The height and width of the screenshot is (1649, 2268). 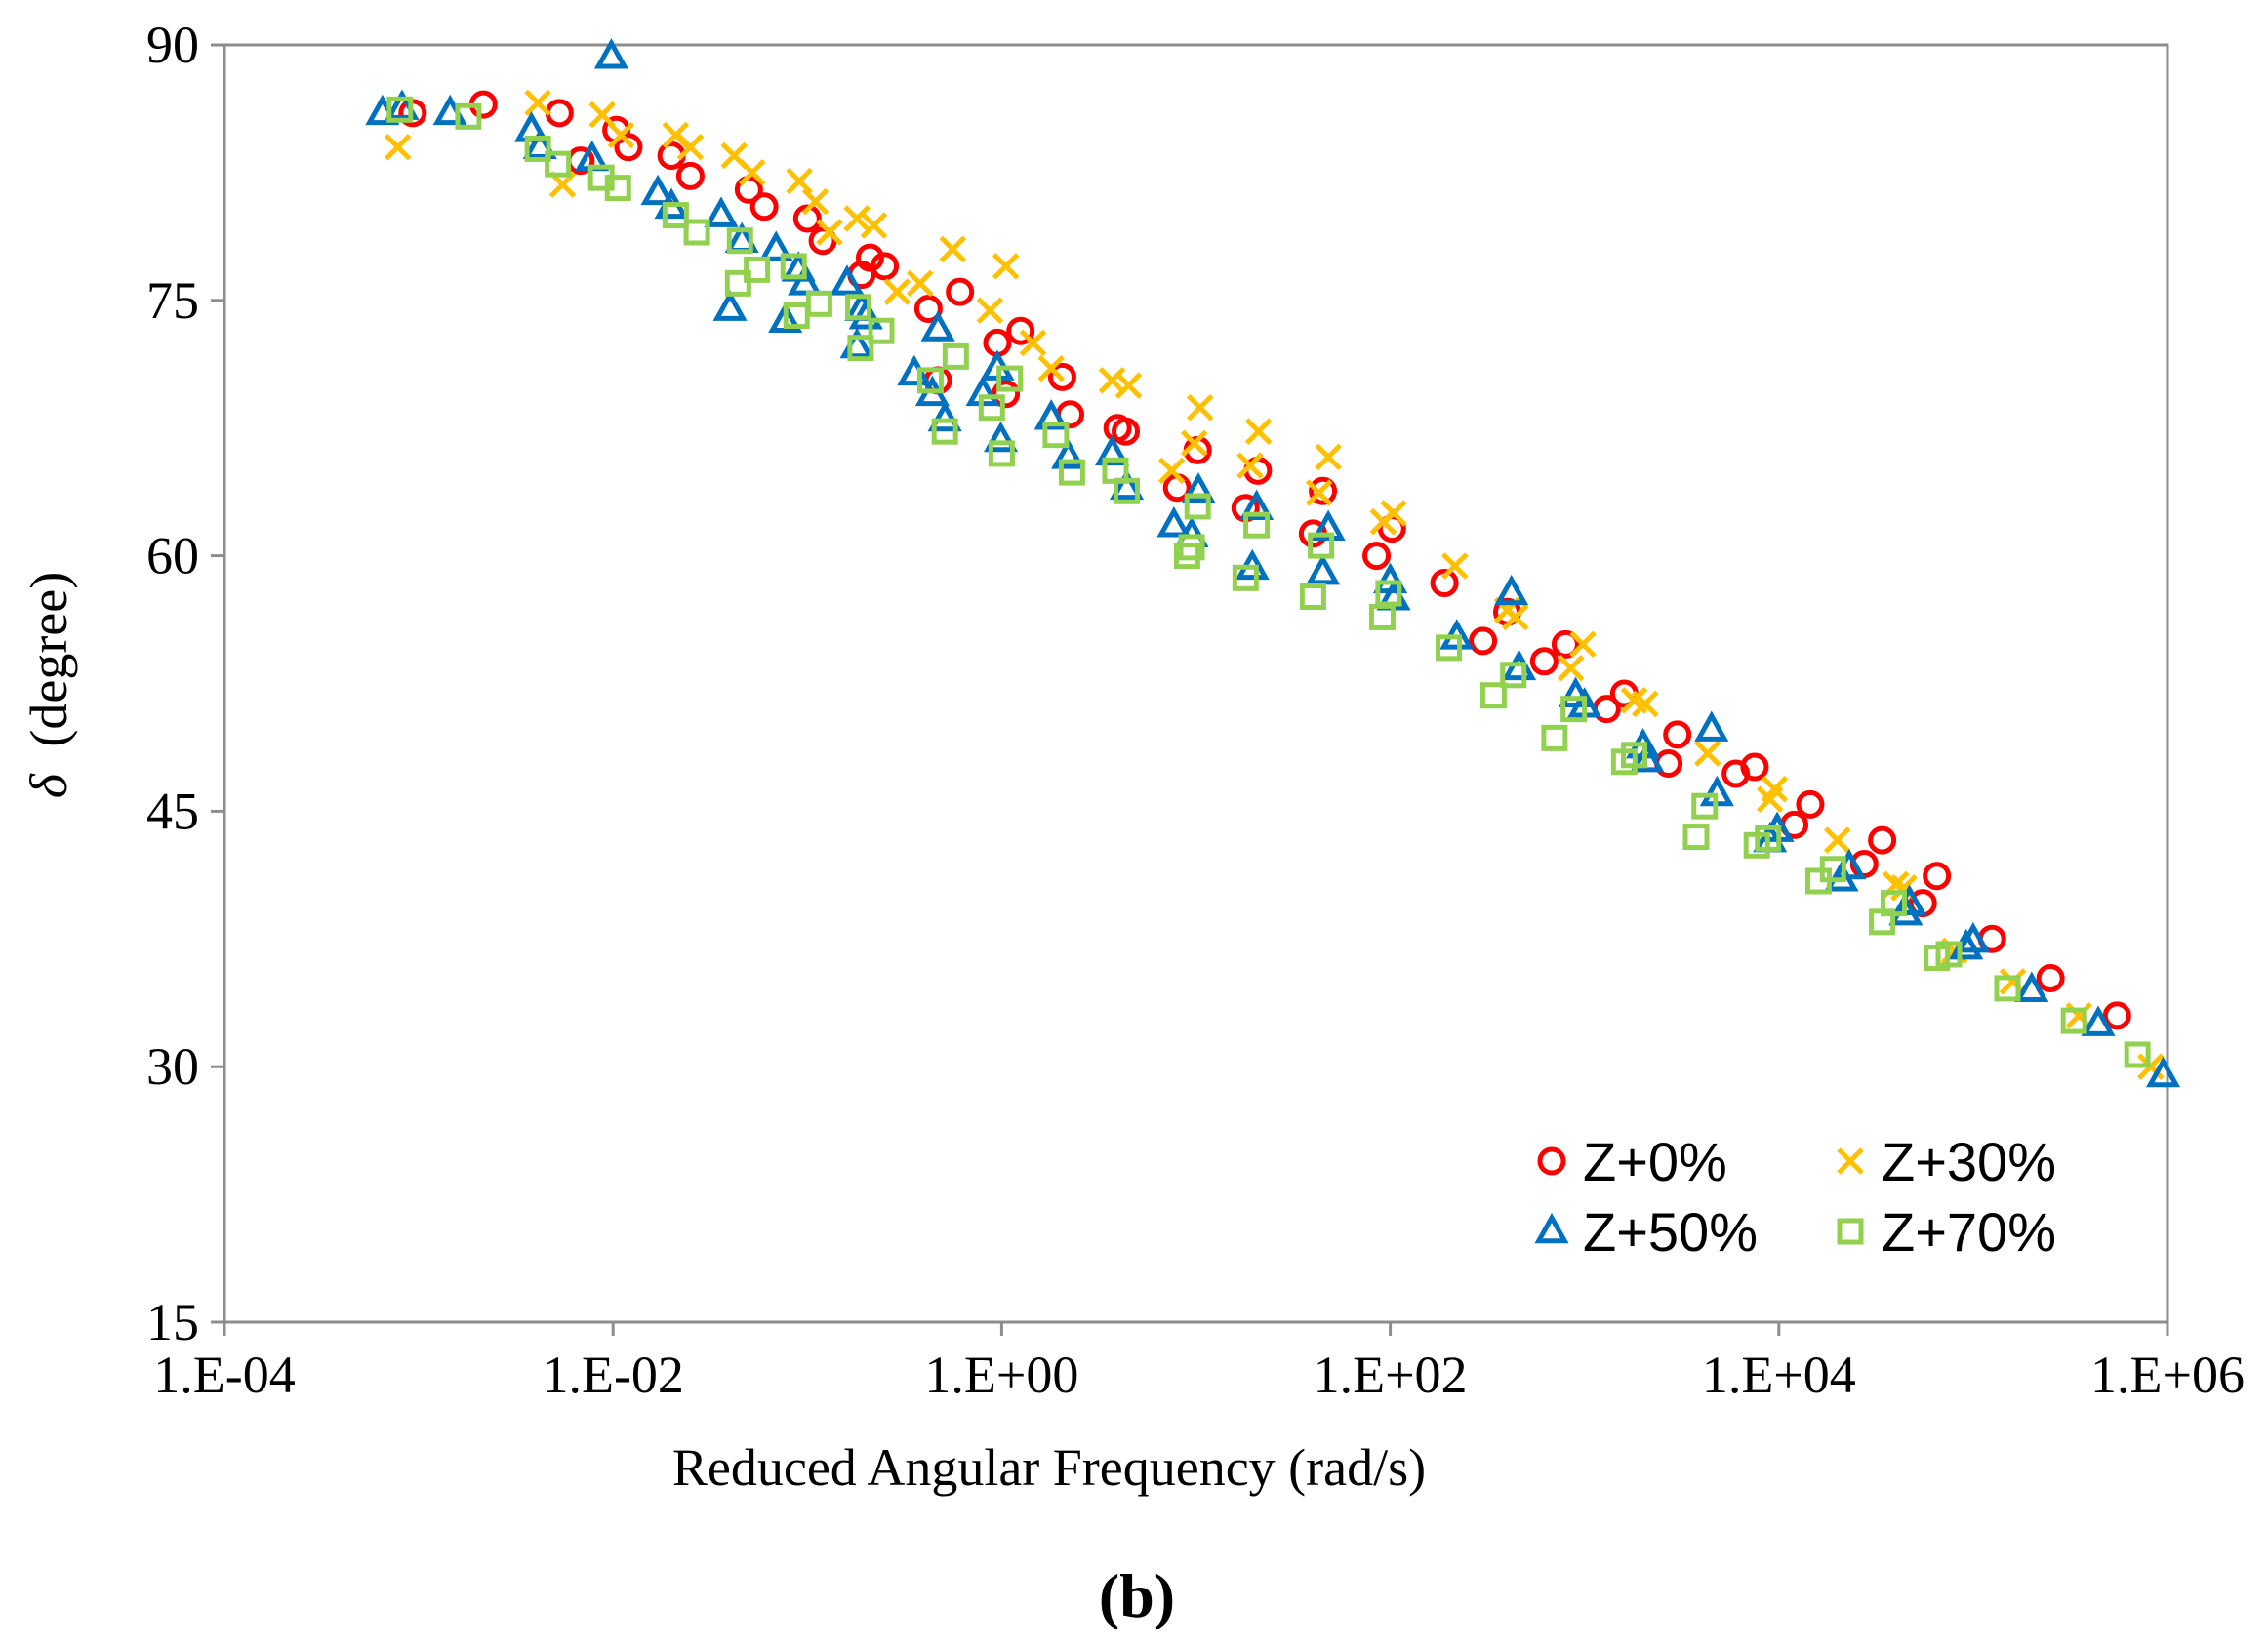 What do you see at coordinates (49, 659) in the screenshot?
I see `y-axis-title-unit: (degree)` at bounding box center [49, 659].